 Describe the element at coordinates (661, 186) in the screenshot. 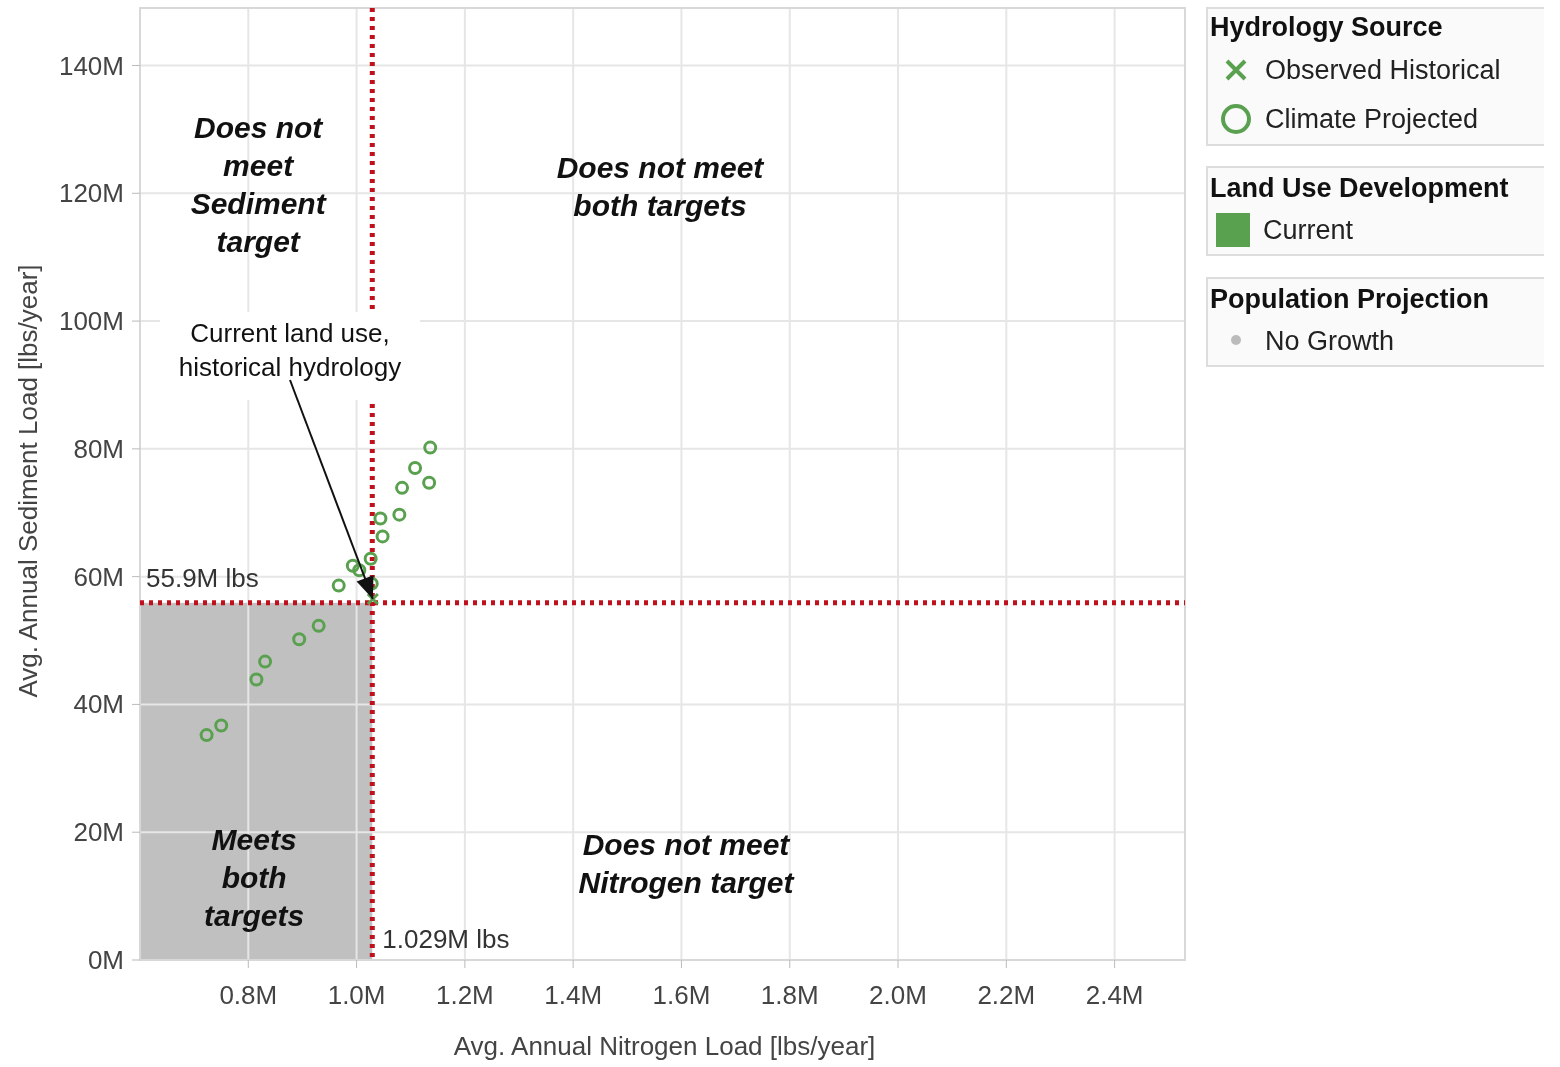

I see `annotation: Does not meet both targets` at that location.